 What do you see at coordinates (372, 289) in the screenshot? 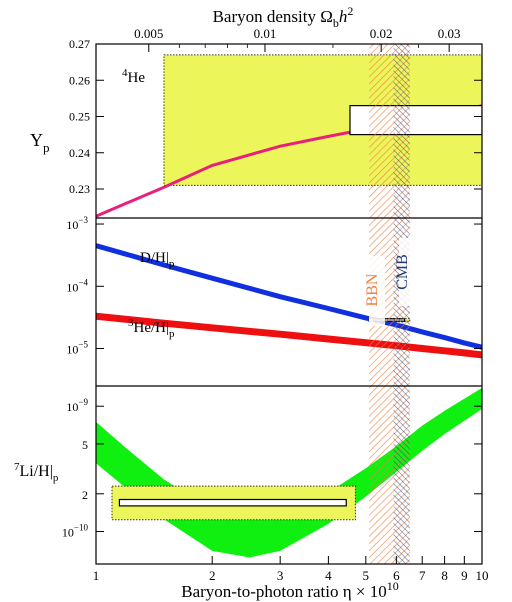
I see `bbn-band-label: BBN` at bounding box center [372, 289].